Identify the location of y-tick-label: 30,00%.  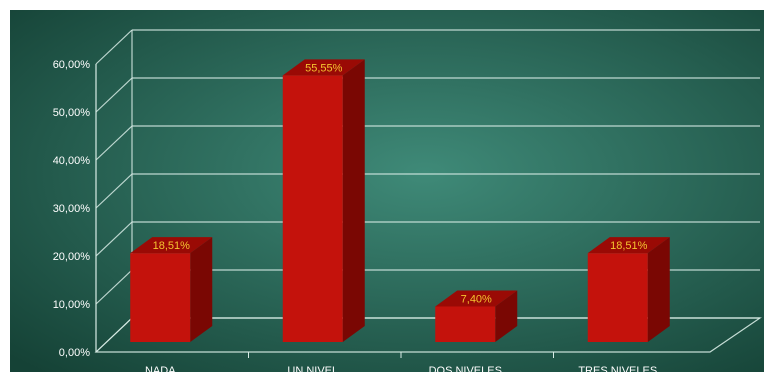
(72, 209).